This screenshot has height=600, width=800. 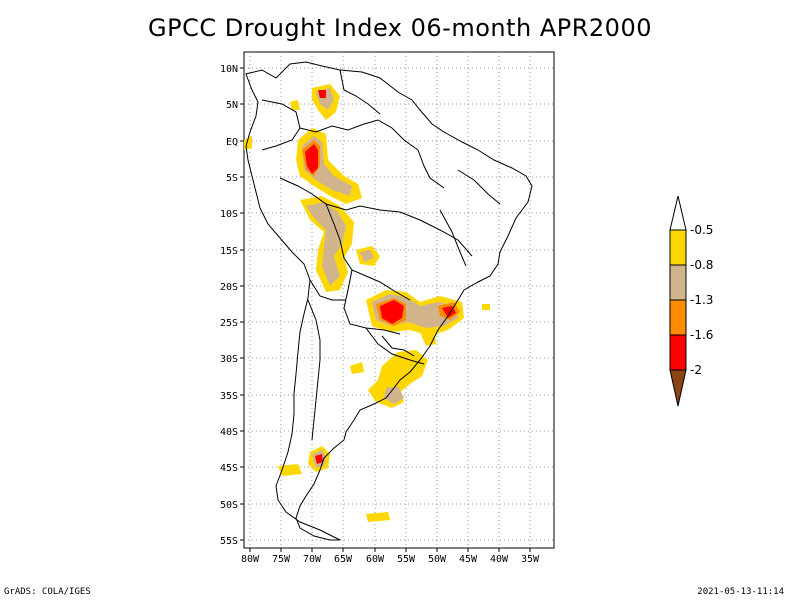 What do you see at coordinates (229, 214) in the screenshot?
I see `lat-label: 10S` at bounding box center [229, 214].